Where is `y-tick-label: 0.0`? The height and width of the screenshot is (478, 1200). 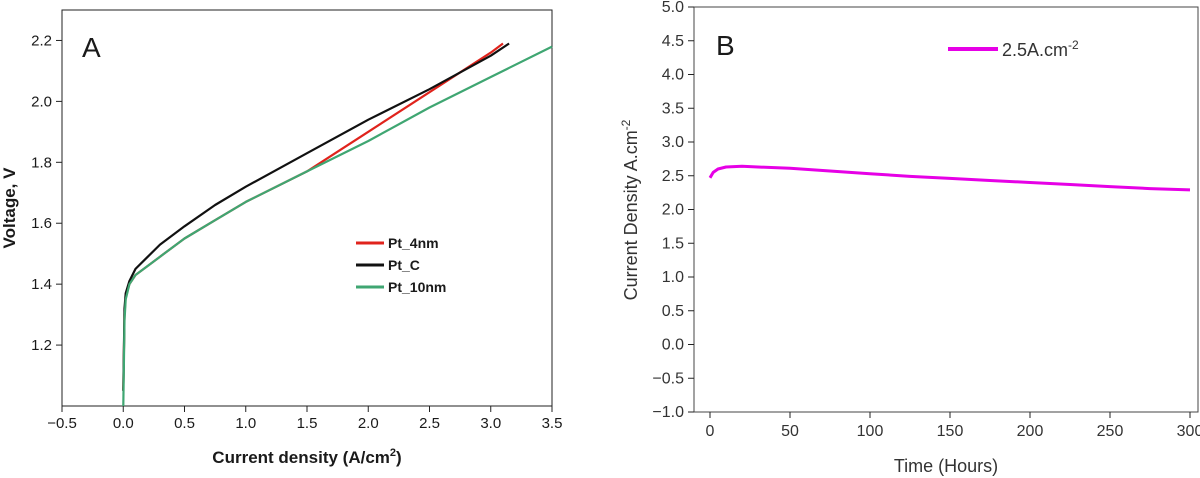 y-tick-label: 0.0 is located at coordinates (673, 345).